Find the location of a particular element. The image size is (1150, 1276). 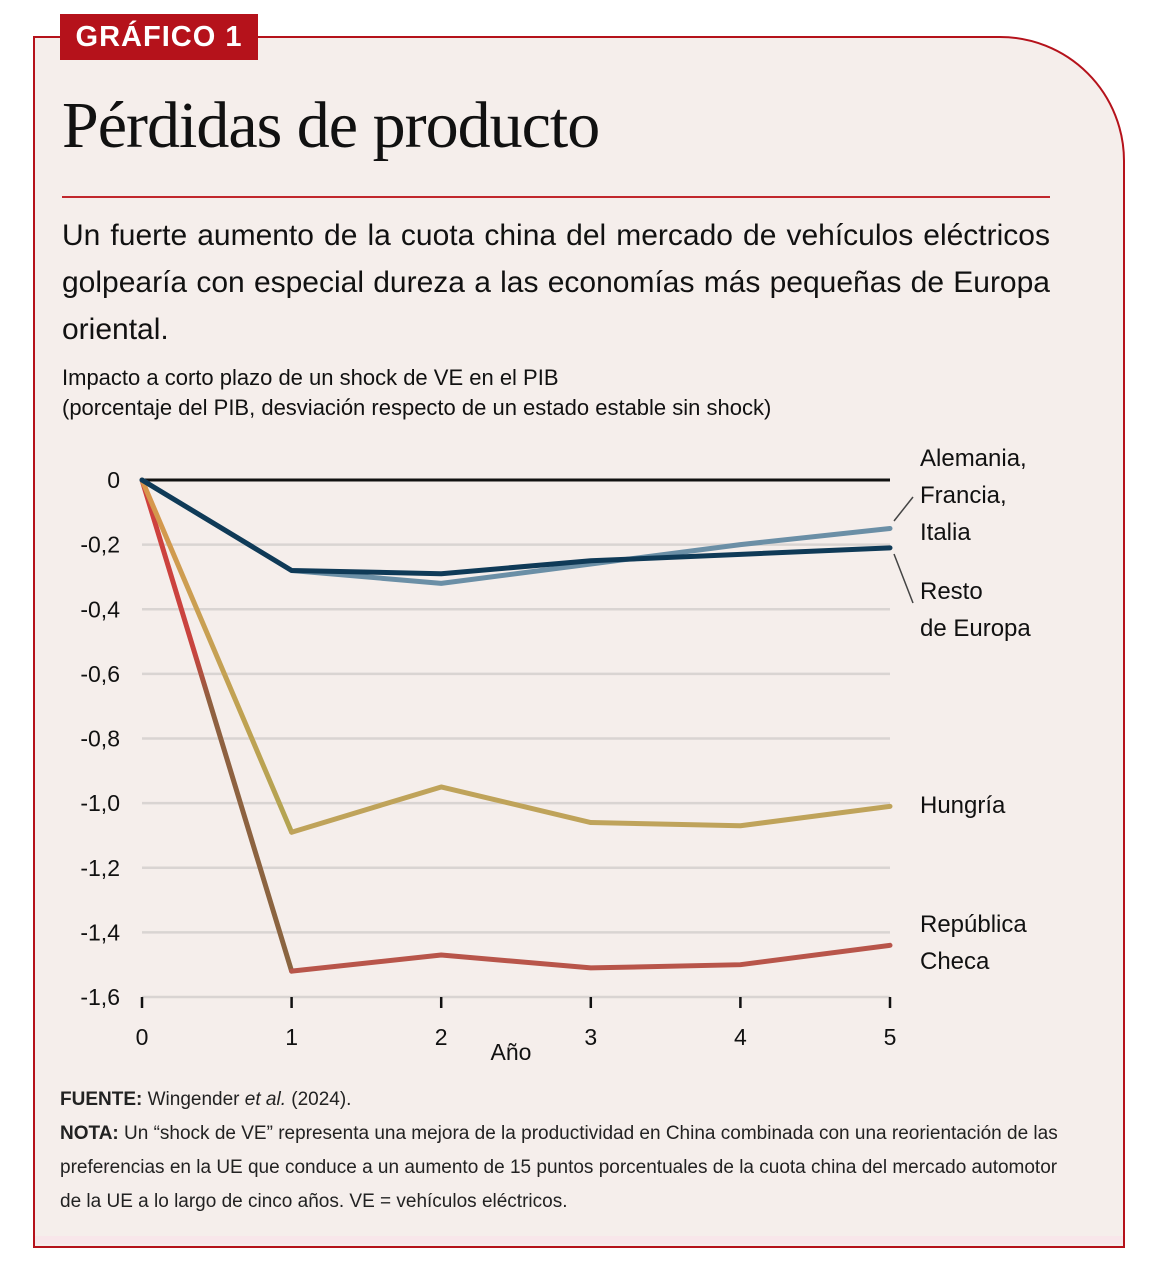

y-tick-label: -0,2 is located at coordinates (100, 545).